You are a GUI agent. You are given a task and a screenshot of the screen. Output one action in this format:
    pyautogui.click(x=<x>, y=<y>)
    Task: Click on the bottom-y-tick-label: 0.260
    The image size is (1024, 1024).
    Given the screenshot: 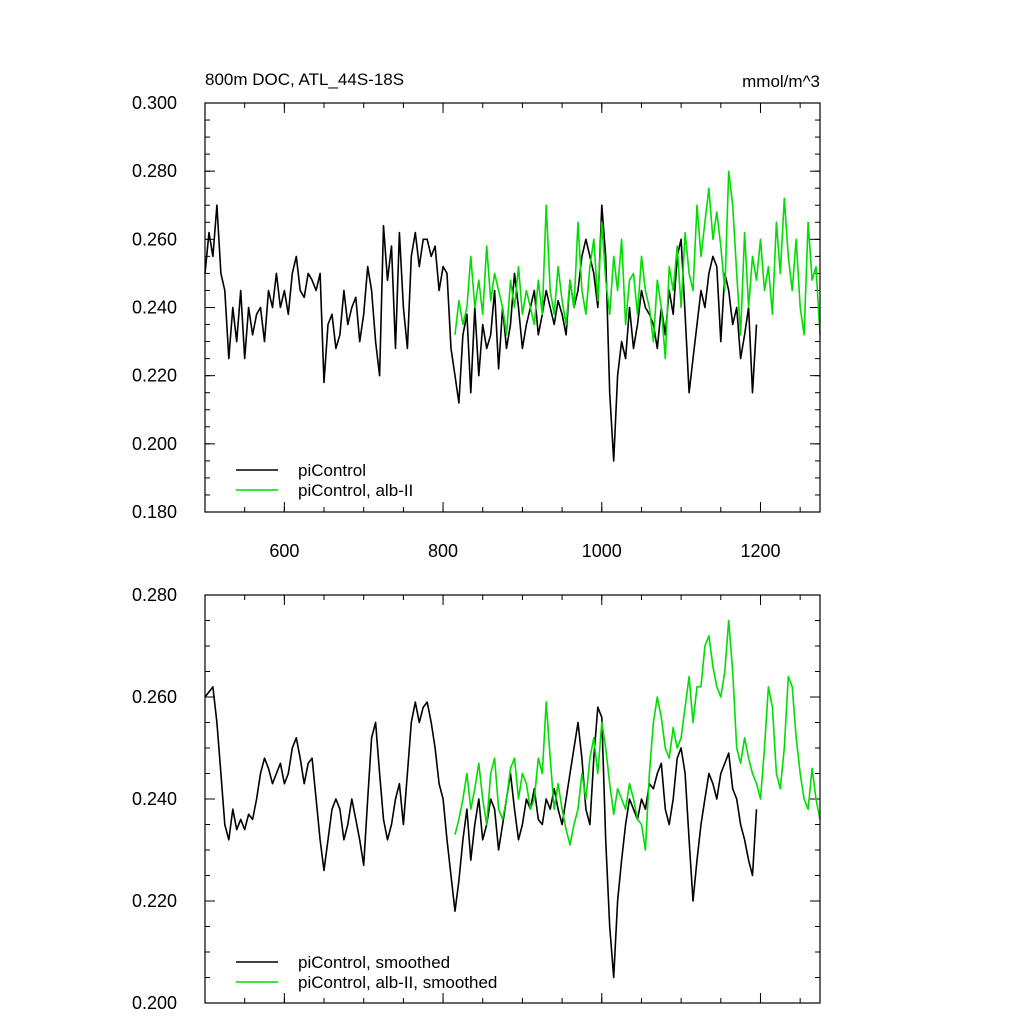 What is the action you would take?
    pyautogui.click(x=154, y=697)
    